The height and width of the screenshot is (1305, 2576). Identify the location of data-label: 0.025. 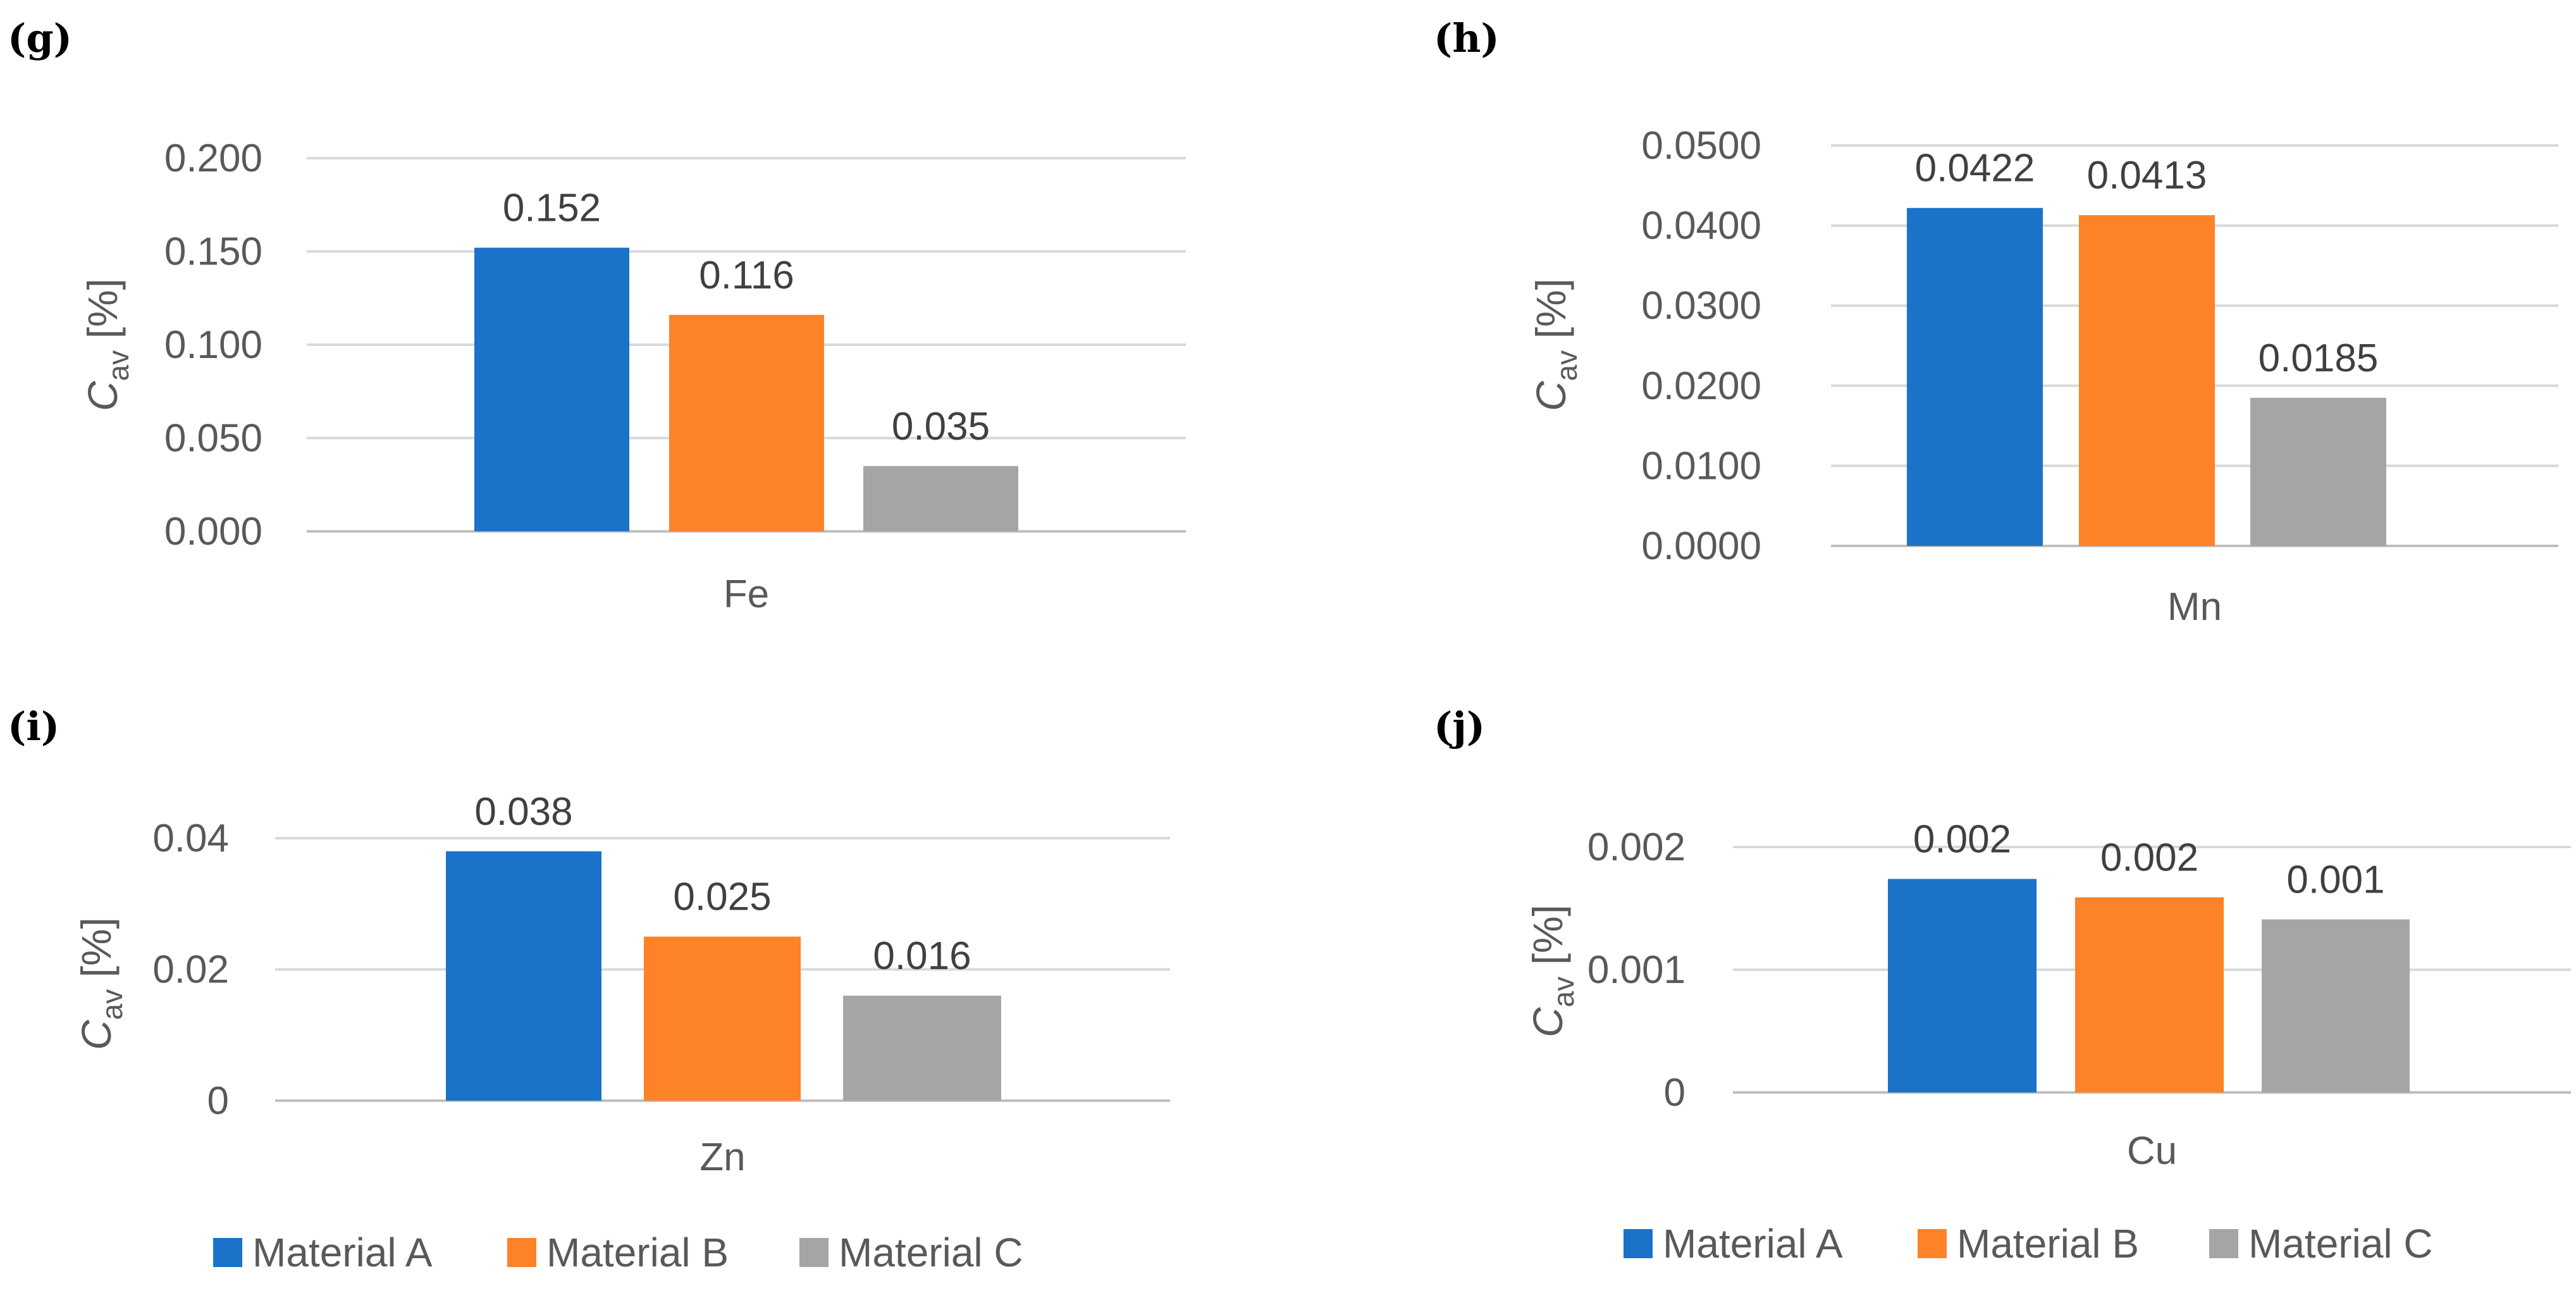
(722, 897).